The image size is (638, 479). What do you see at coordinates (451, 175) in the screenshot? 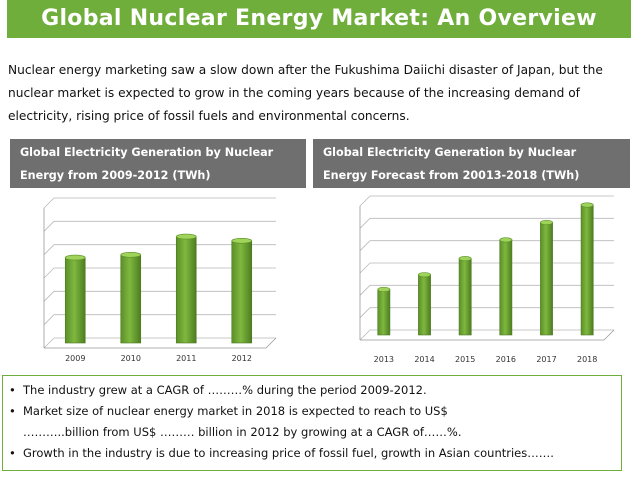
I see `right-chart-title-line2: Energy Forecast from 20013-2018 (TWh)` at bounding box center [451, 175].